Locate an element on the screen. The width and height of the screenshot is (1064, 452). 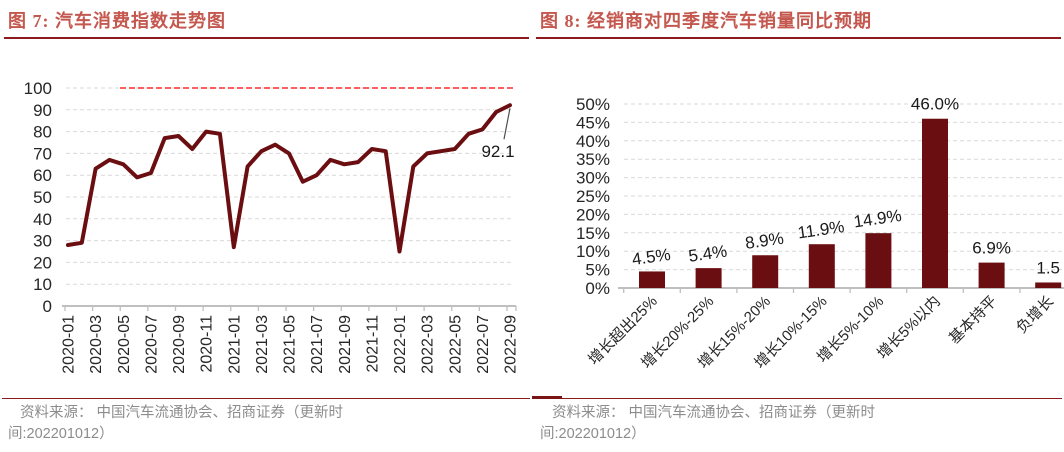
x-tick-label: 2022-07 is located at coordinates (483, 344).